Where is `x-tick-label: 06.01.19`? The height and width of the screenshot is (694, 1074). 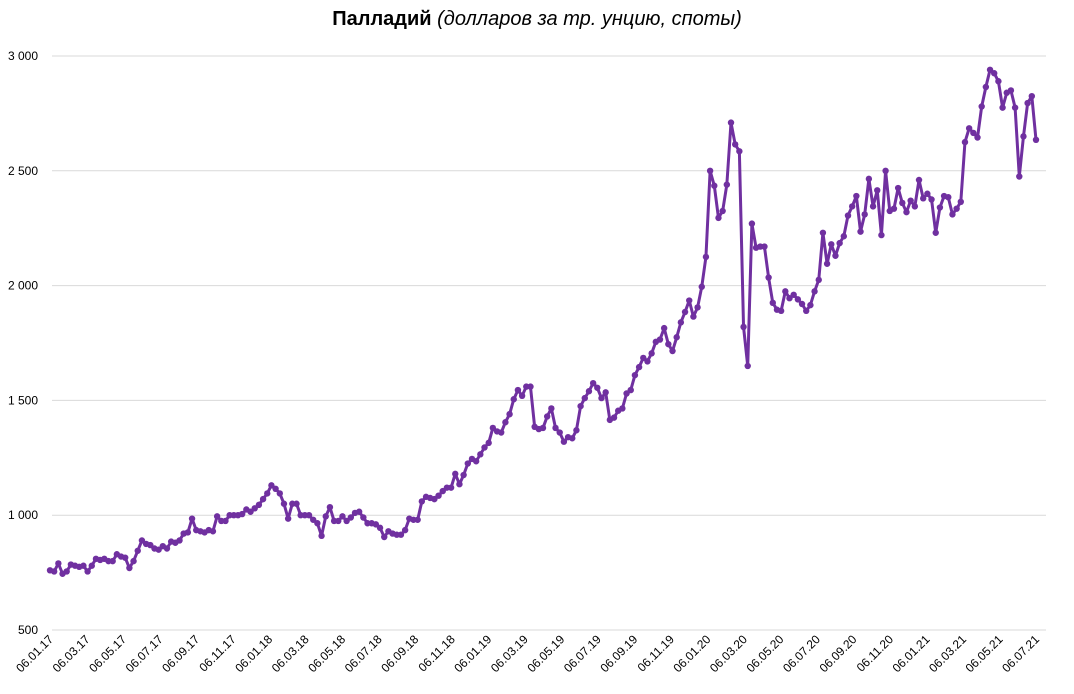
x-tick-label: 06.01.19 is located at coordinates (472, 653).